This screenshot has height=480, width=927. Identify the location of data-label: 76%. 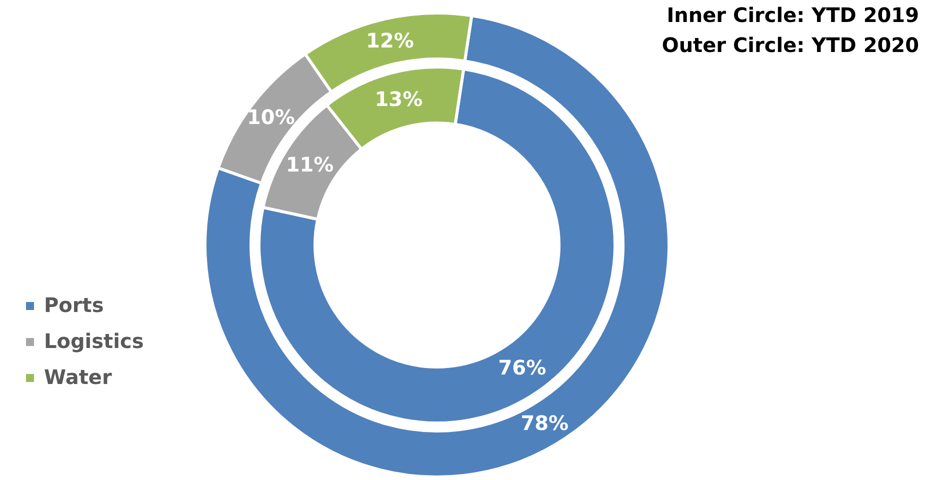
(522, 367).